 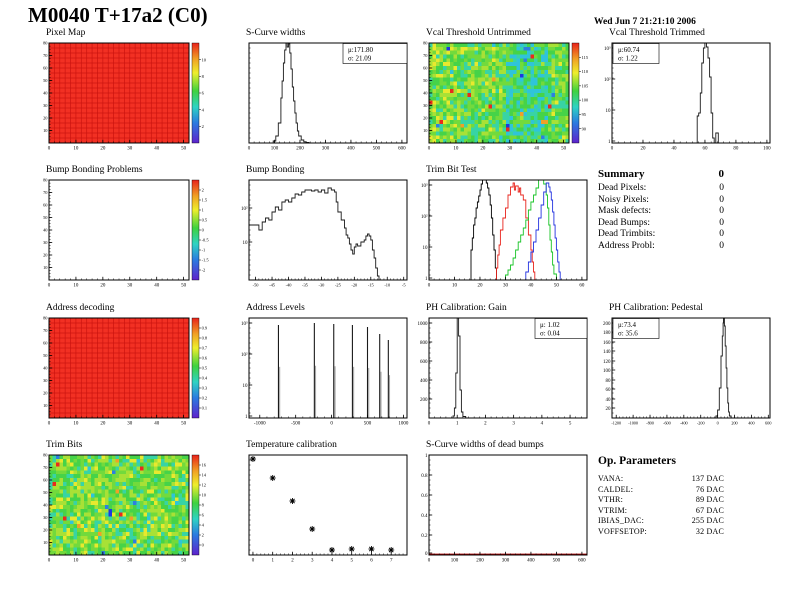 I want to click on scurve-widths-plot: 0 100 200 300 400 500 600 μ:171.80σ: 21.09, so click(x=328, y=97).